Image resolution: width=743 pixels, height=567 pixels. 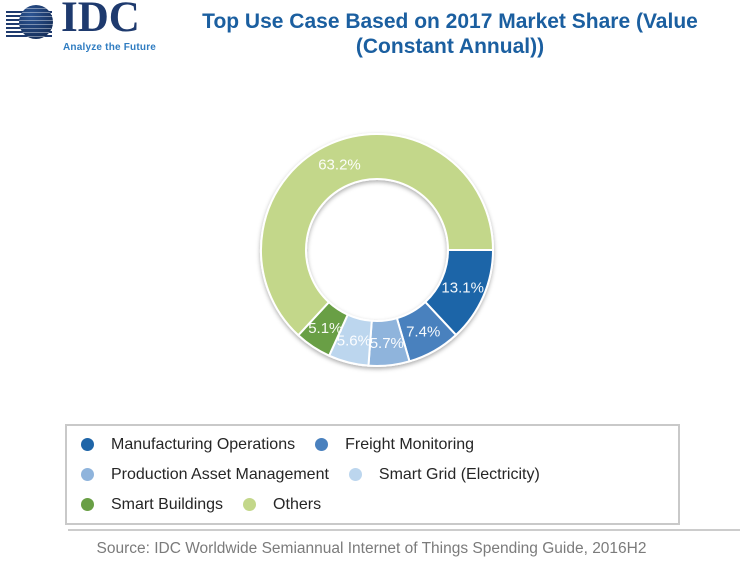 What do you see at coordinates (110, 47) in the screenshot?
I see `idc-logo-tagline: Analyze the Future` at bounding box center [110, 47].